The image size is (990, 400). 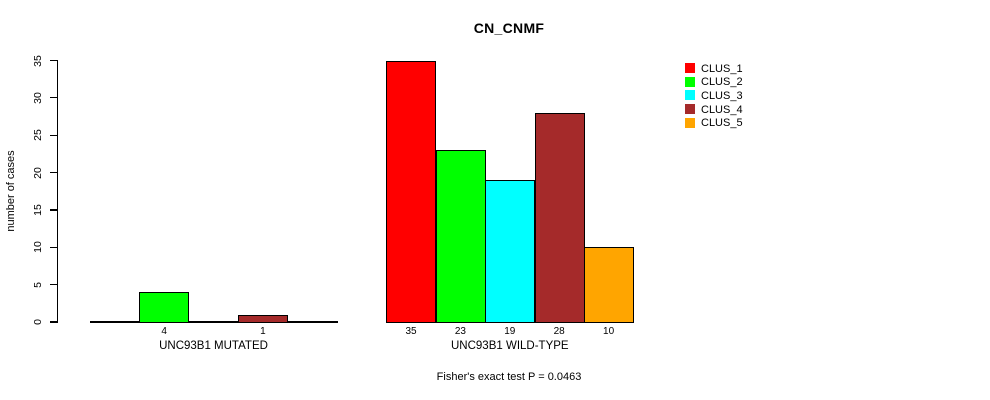 I want to click on legend-label-clus_1: CLUS_1, so click(x=722, y=68).